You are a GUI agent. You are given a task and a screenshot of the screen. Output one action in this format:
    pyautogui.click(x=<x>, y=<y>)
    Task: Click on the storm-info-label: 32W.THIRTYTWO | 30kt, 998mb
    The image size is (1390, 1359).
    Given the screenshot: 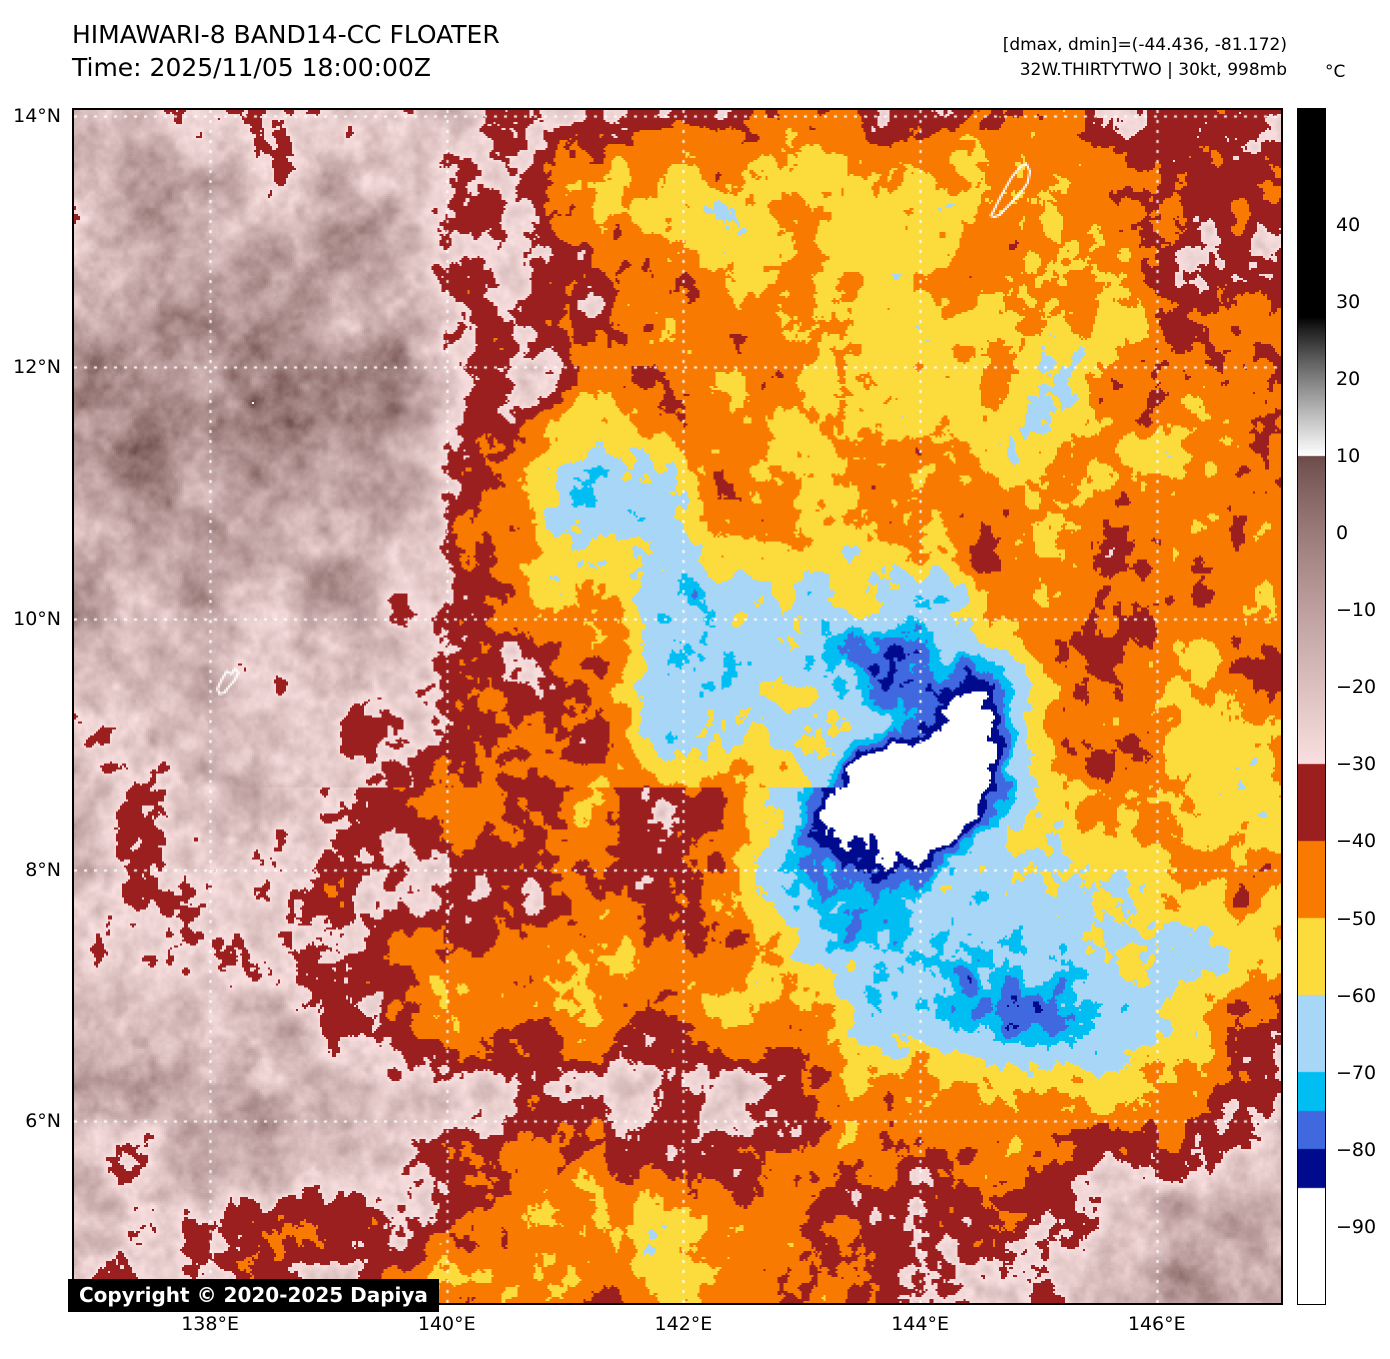 What is the action you would take?
    pyautogui.click(x=1153, y=69)
    